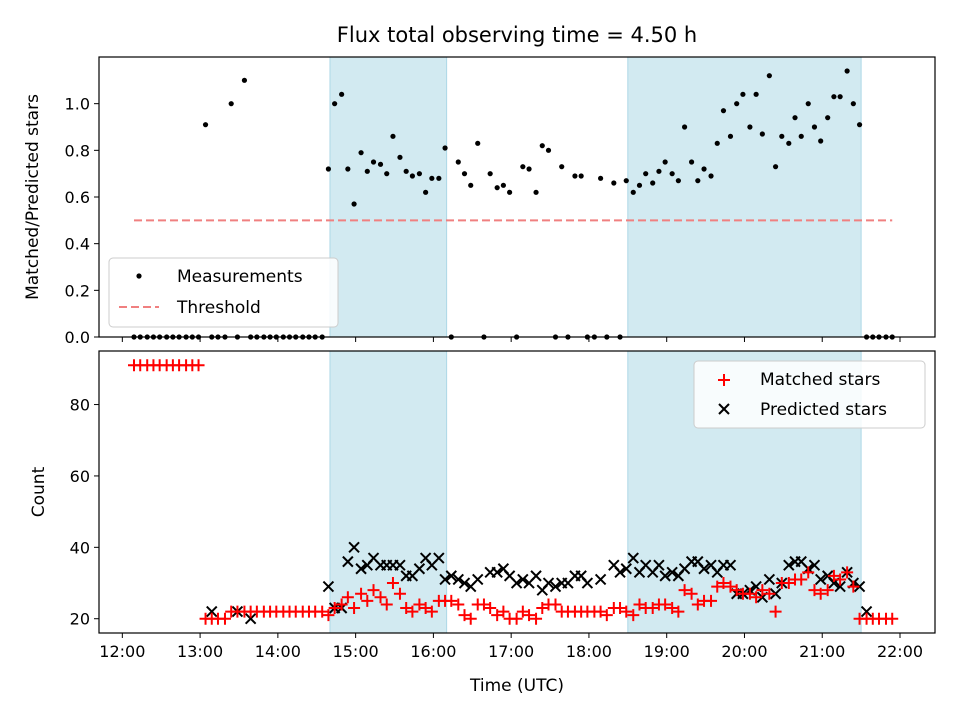 The height and width of the screenshot is (720, 960). What do you see at coordinates (77, 150) in the screenshot?
I see `top-y-tick-label: 0.8` at bounding box center [77, 150].